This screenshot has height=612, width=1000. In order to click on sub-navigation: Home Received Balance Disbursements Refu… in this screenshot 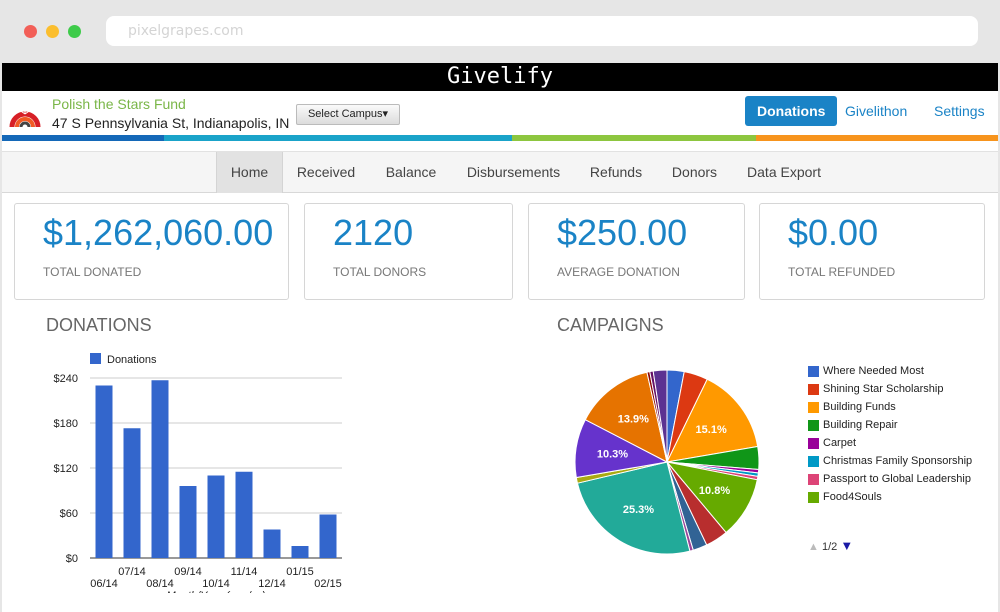, I will do `click(500, 172)`.